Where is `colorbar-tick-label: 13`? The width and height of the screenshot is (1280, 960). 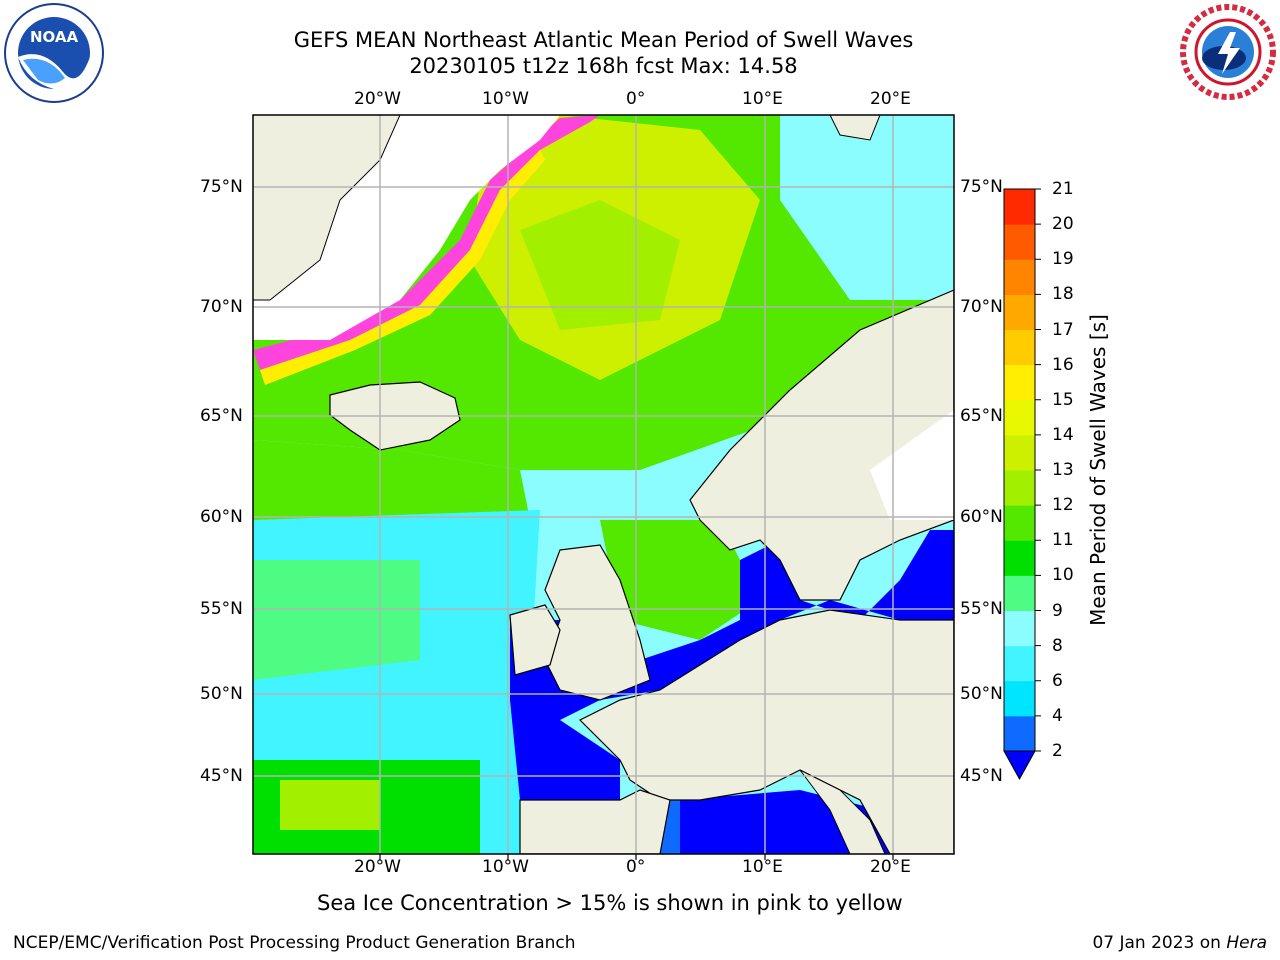 colorbar-tick-label: 13 is located at coordinates (1063, 470).